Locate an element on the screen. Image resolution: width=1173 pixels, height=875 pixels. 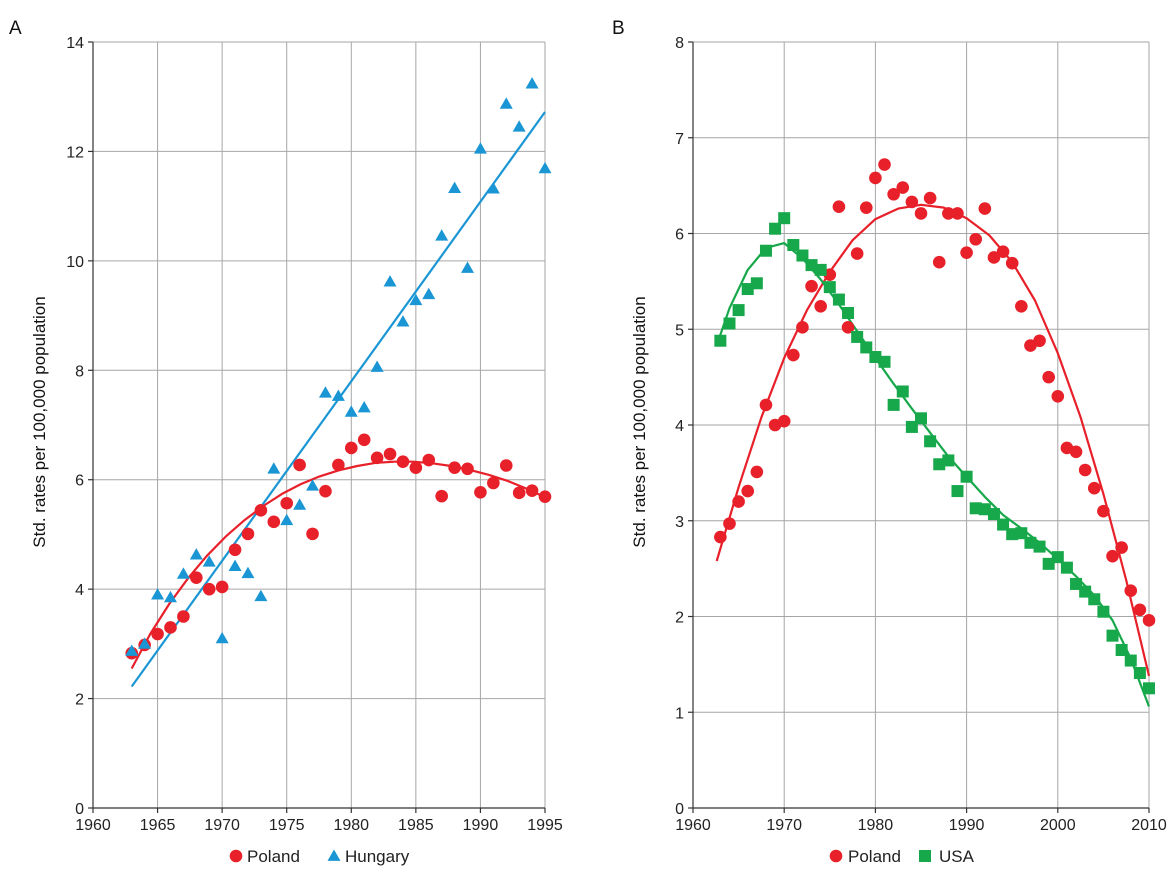
x-tick-label-a-5: 1985 is located at coordinates (416, 825).